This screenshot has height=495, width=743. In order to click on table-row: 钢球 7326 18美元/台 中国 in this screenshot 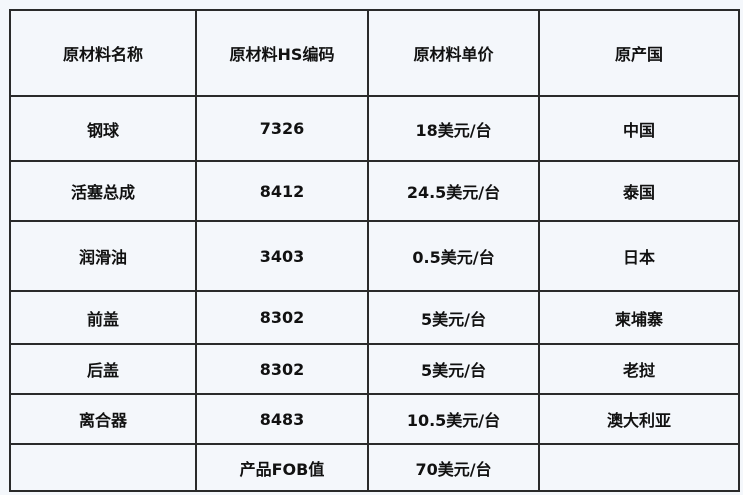, I will do `click(374, 128)`.